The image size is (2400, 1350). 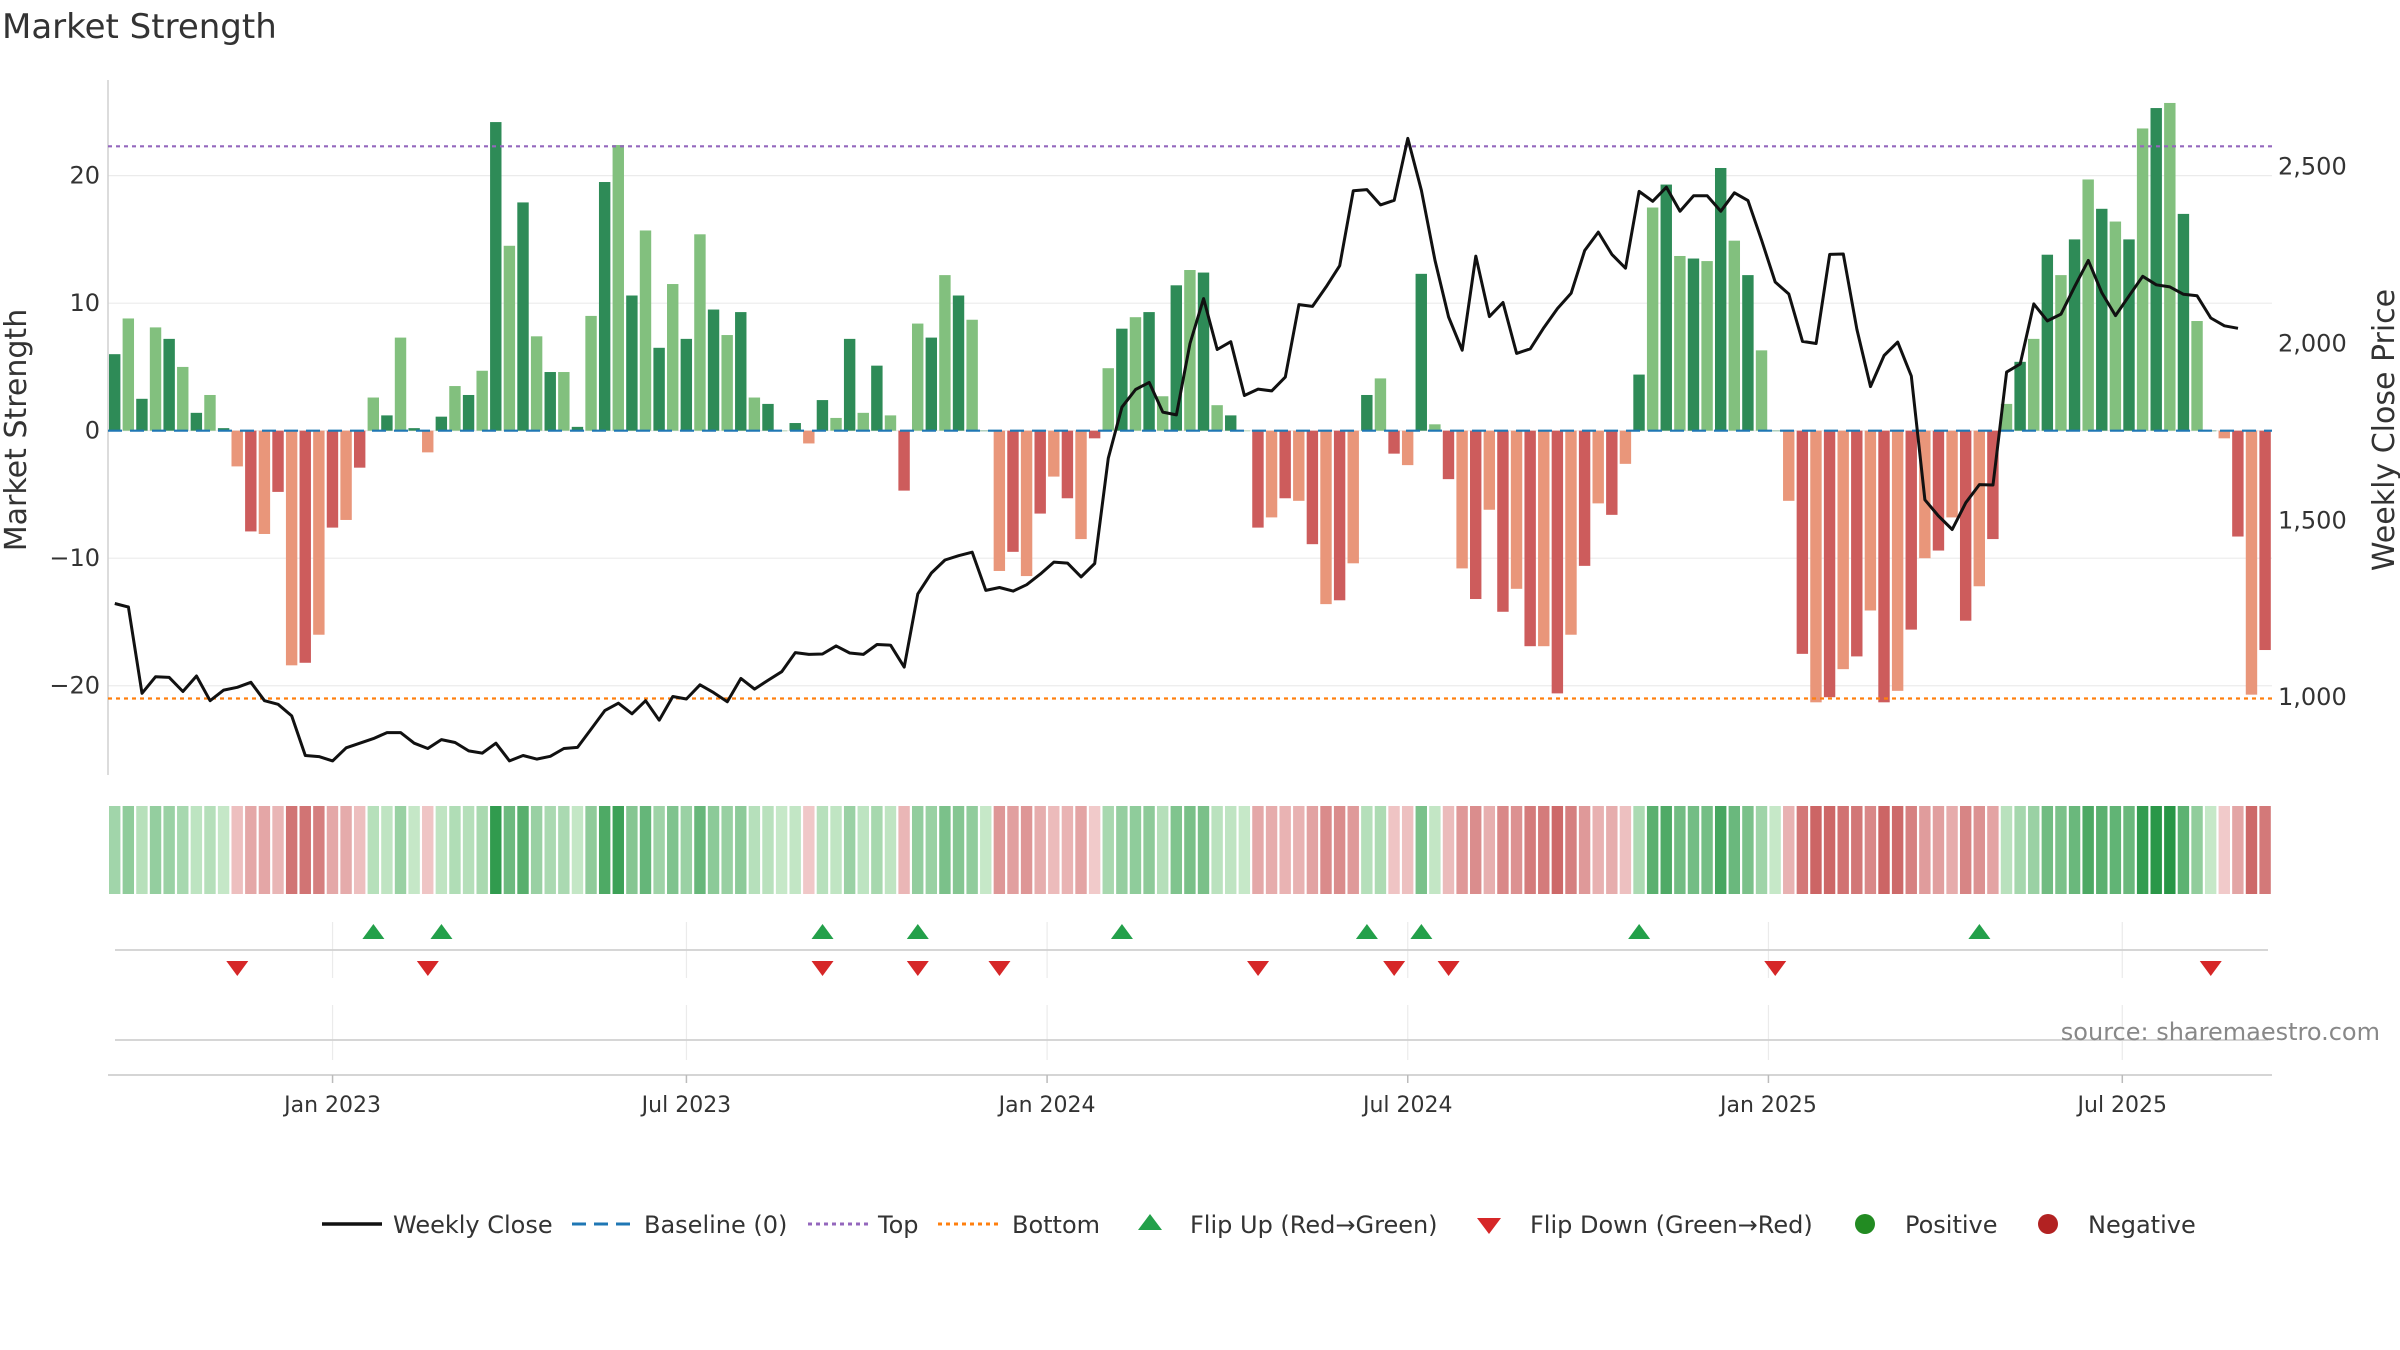 What do you see at coordinates (2312, 343) in the screenshot?
I see `y-right-tick-label: 2,000` at bounding box center [2312, 343].